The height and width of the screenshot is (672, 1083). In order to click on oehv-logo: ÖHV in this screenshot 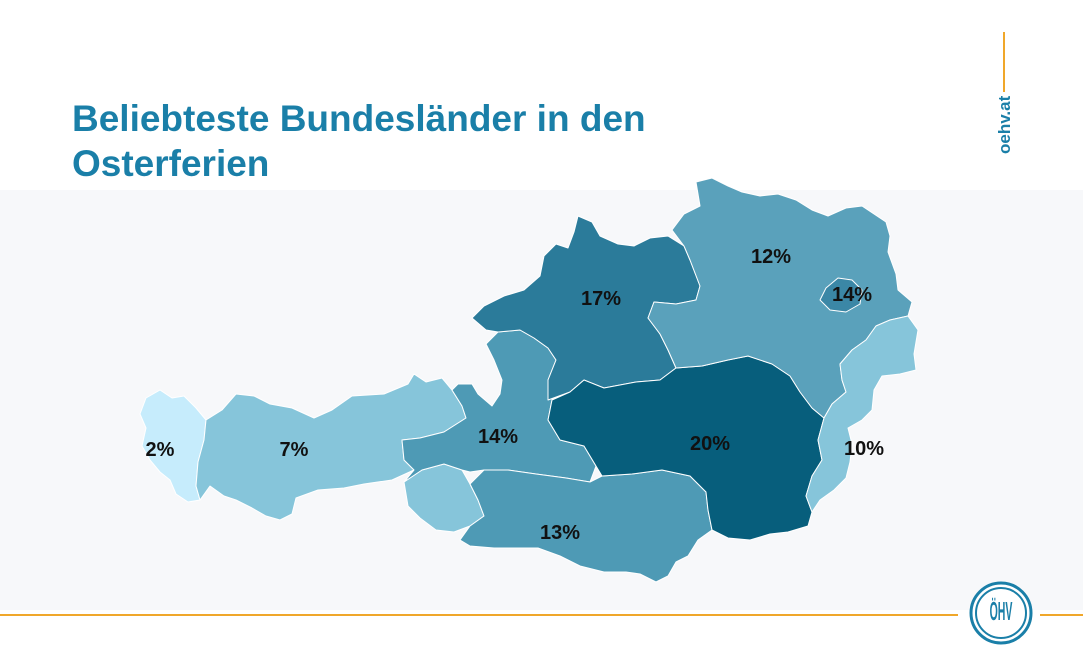, I will do `click(1001, 613)`.